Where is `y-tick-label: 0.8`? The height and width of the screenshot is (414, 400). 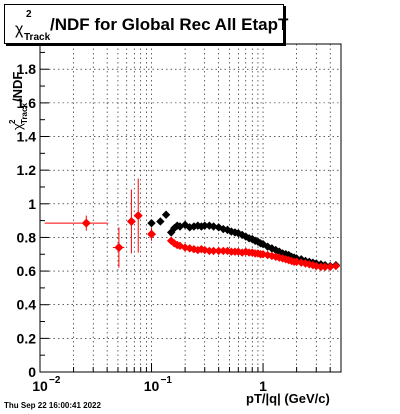
y-tick-label: 0.8 is located at coordinates (27, 237).